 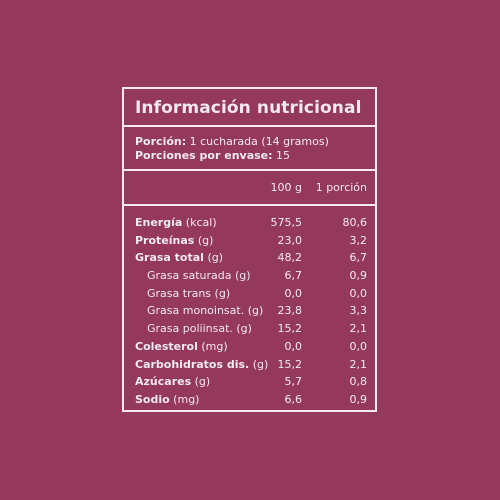 I want to click on value-per-100g: 23,8, so click(x=290, y=311).